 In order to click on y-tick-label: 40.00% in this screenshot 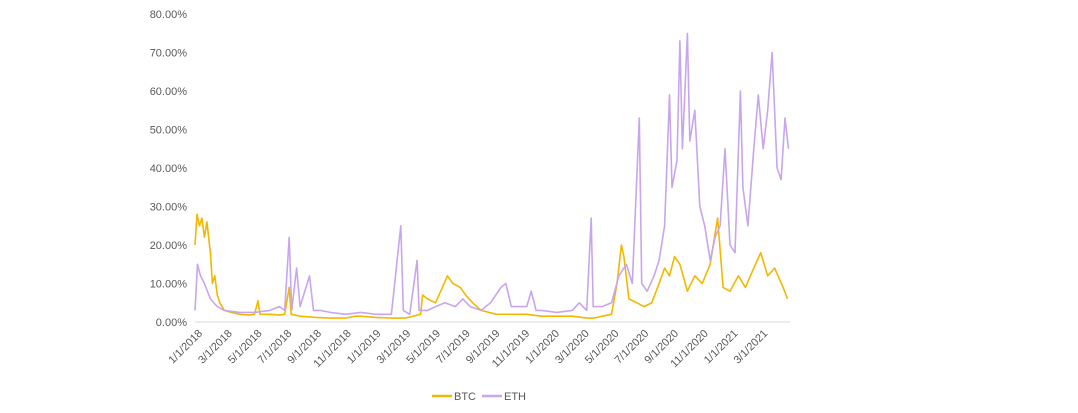, I will do `click(169, 169)`.